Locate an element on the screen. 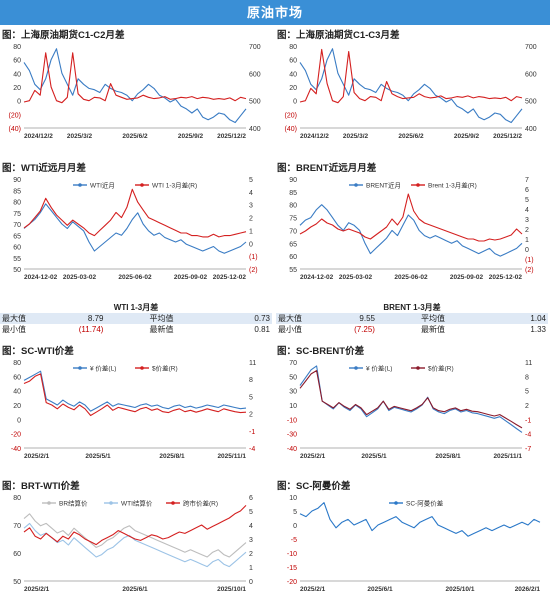  stat-value: (11.74) is located at coordinates (91, 329).